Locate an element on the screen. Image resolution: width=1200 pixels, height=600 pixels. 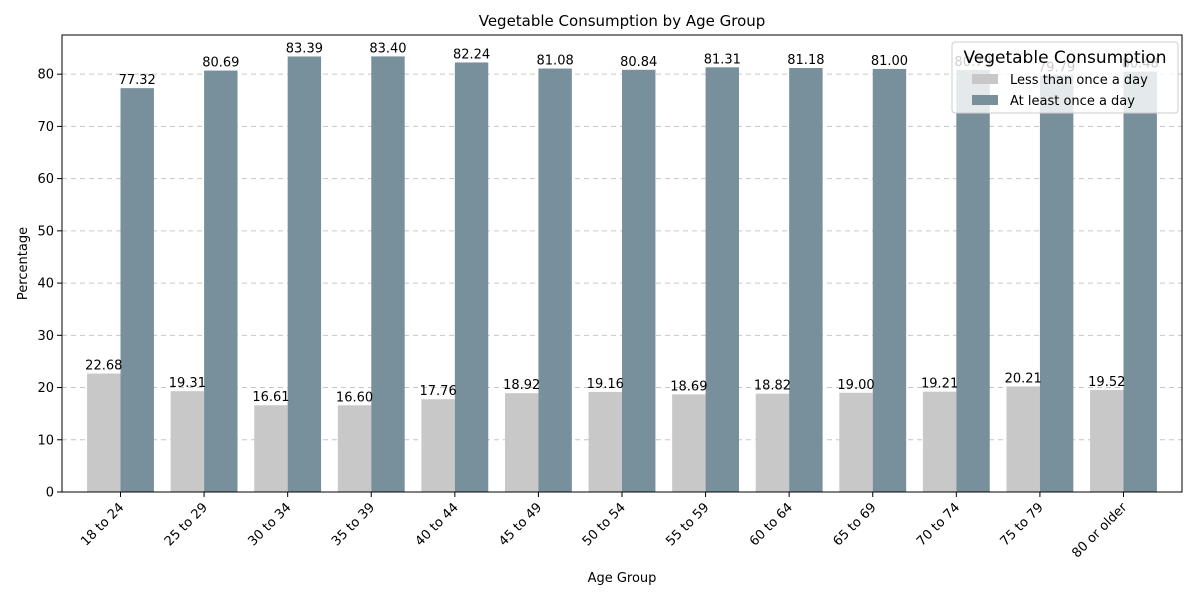
legend-box is located at coordinates (1065, 77).